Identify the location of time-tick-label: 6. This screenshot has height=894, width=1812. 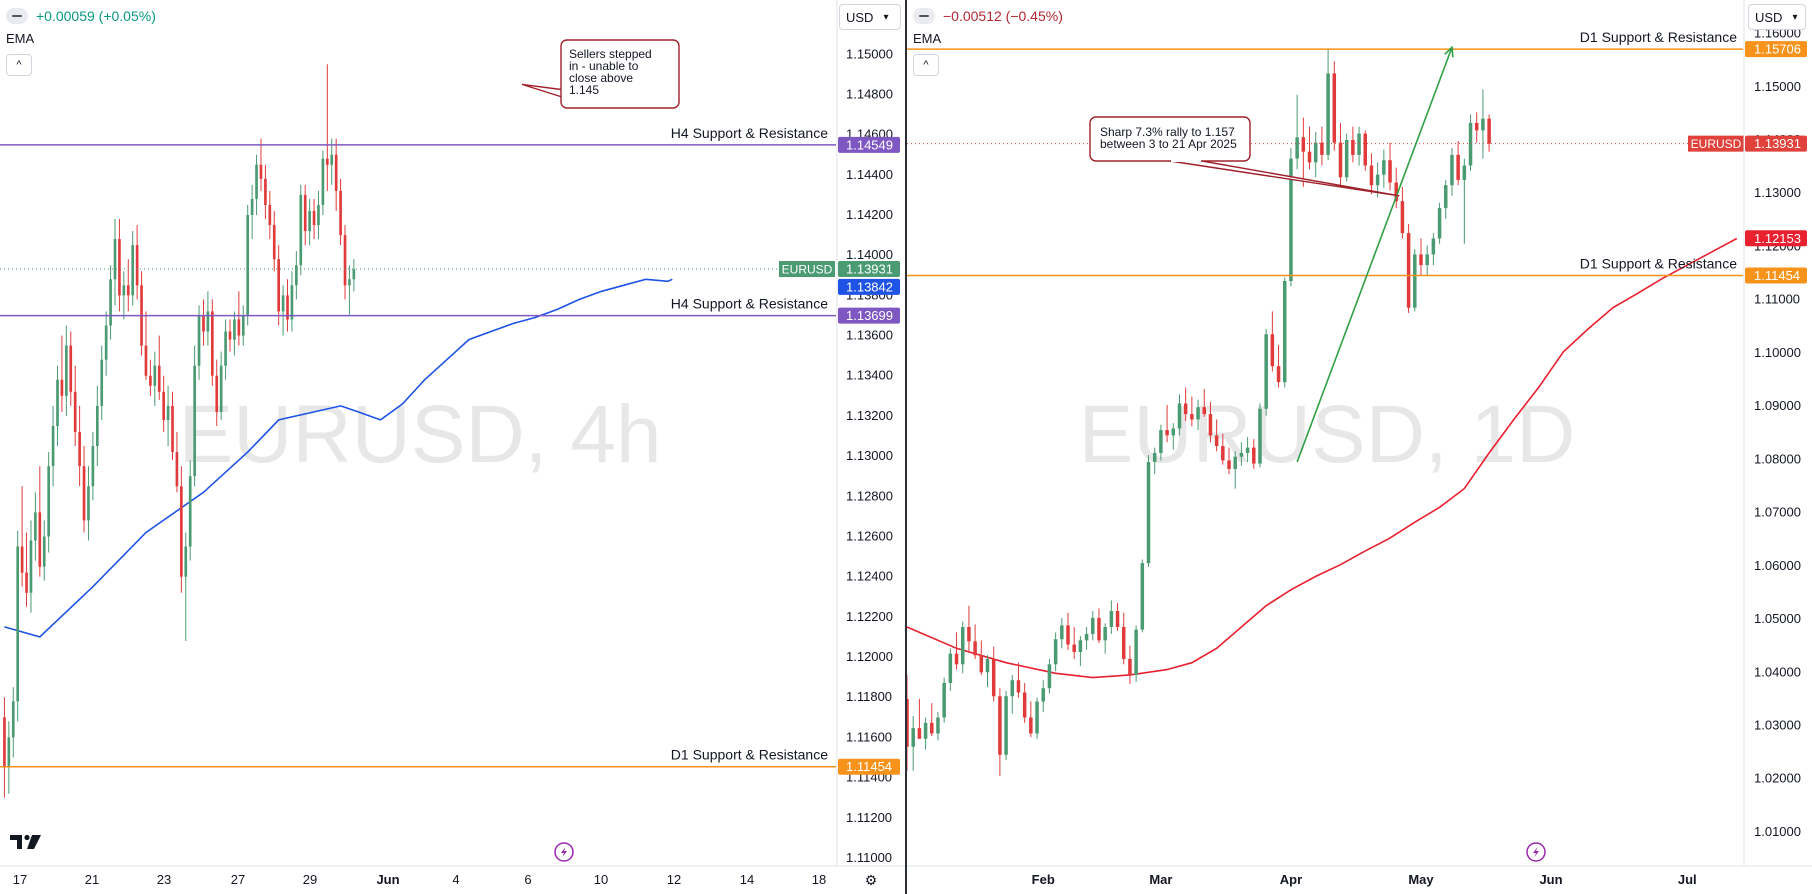
(527, 879).